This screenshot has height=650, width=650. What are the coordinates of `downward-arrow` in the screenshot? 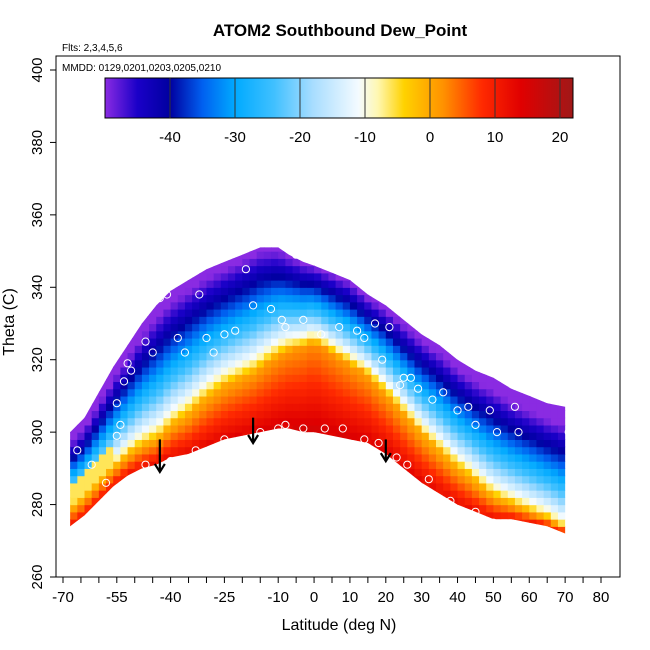 It's located at (385, 451).